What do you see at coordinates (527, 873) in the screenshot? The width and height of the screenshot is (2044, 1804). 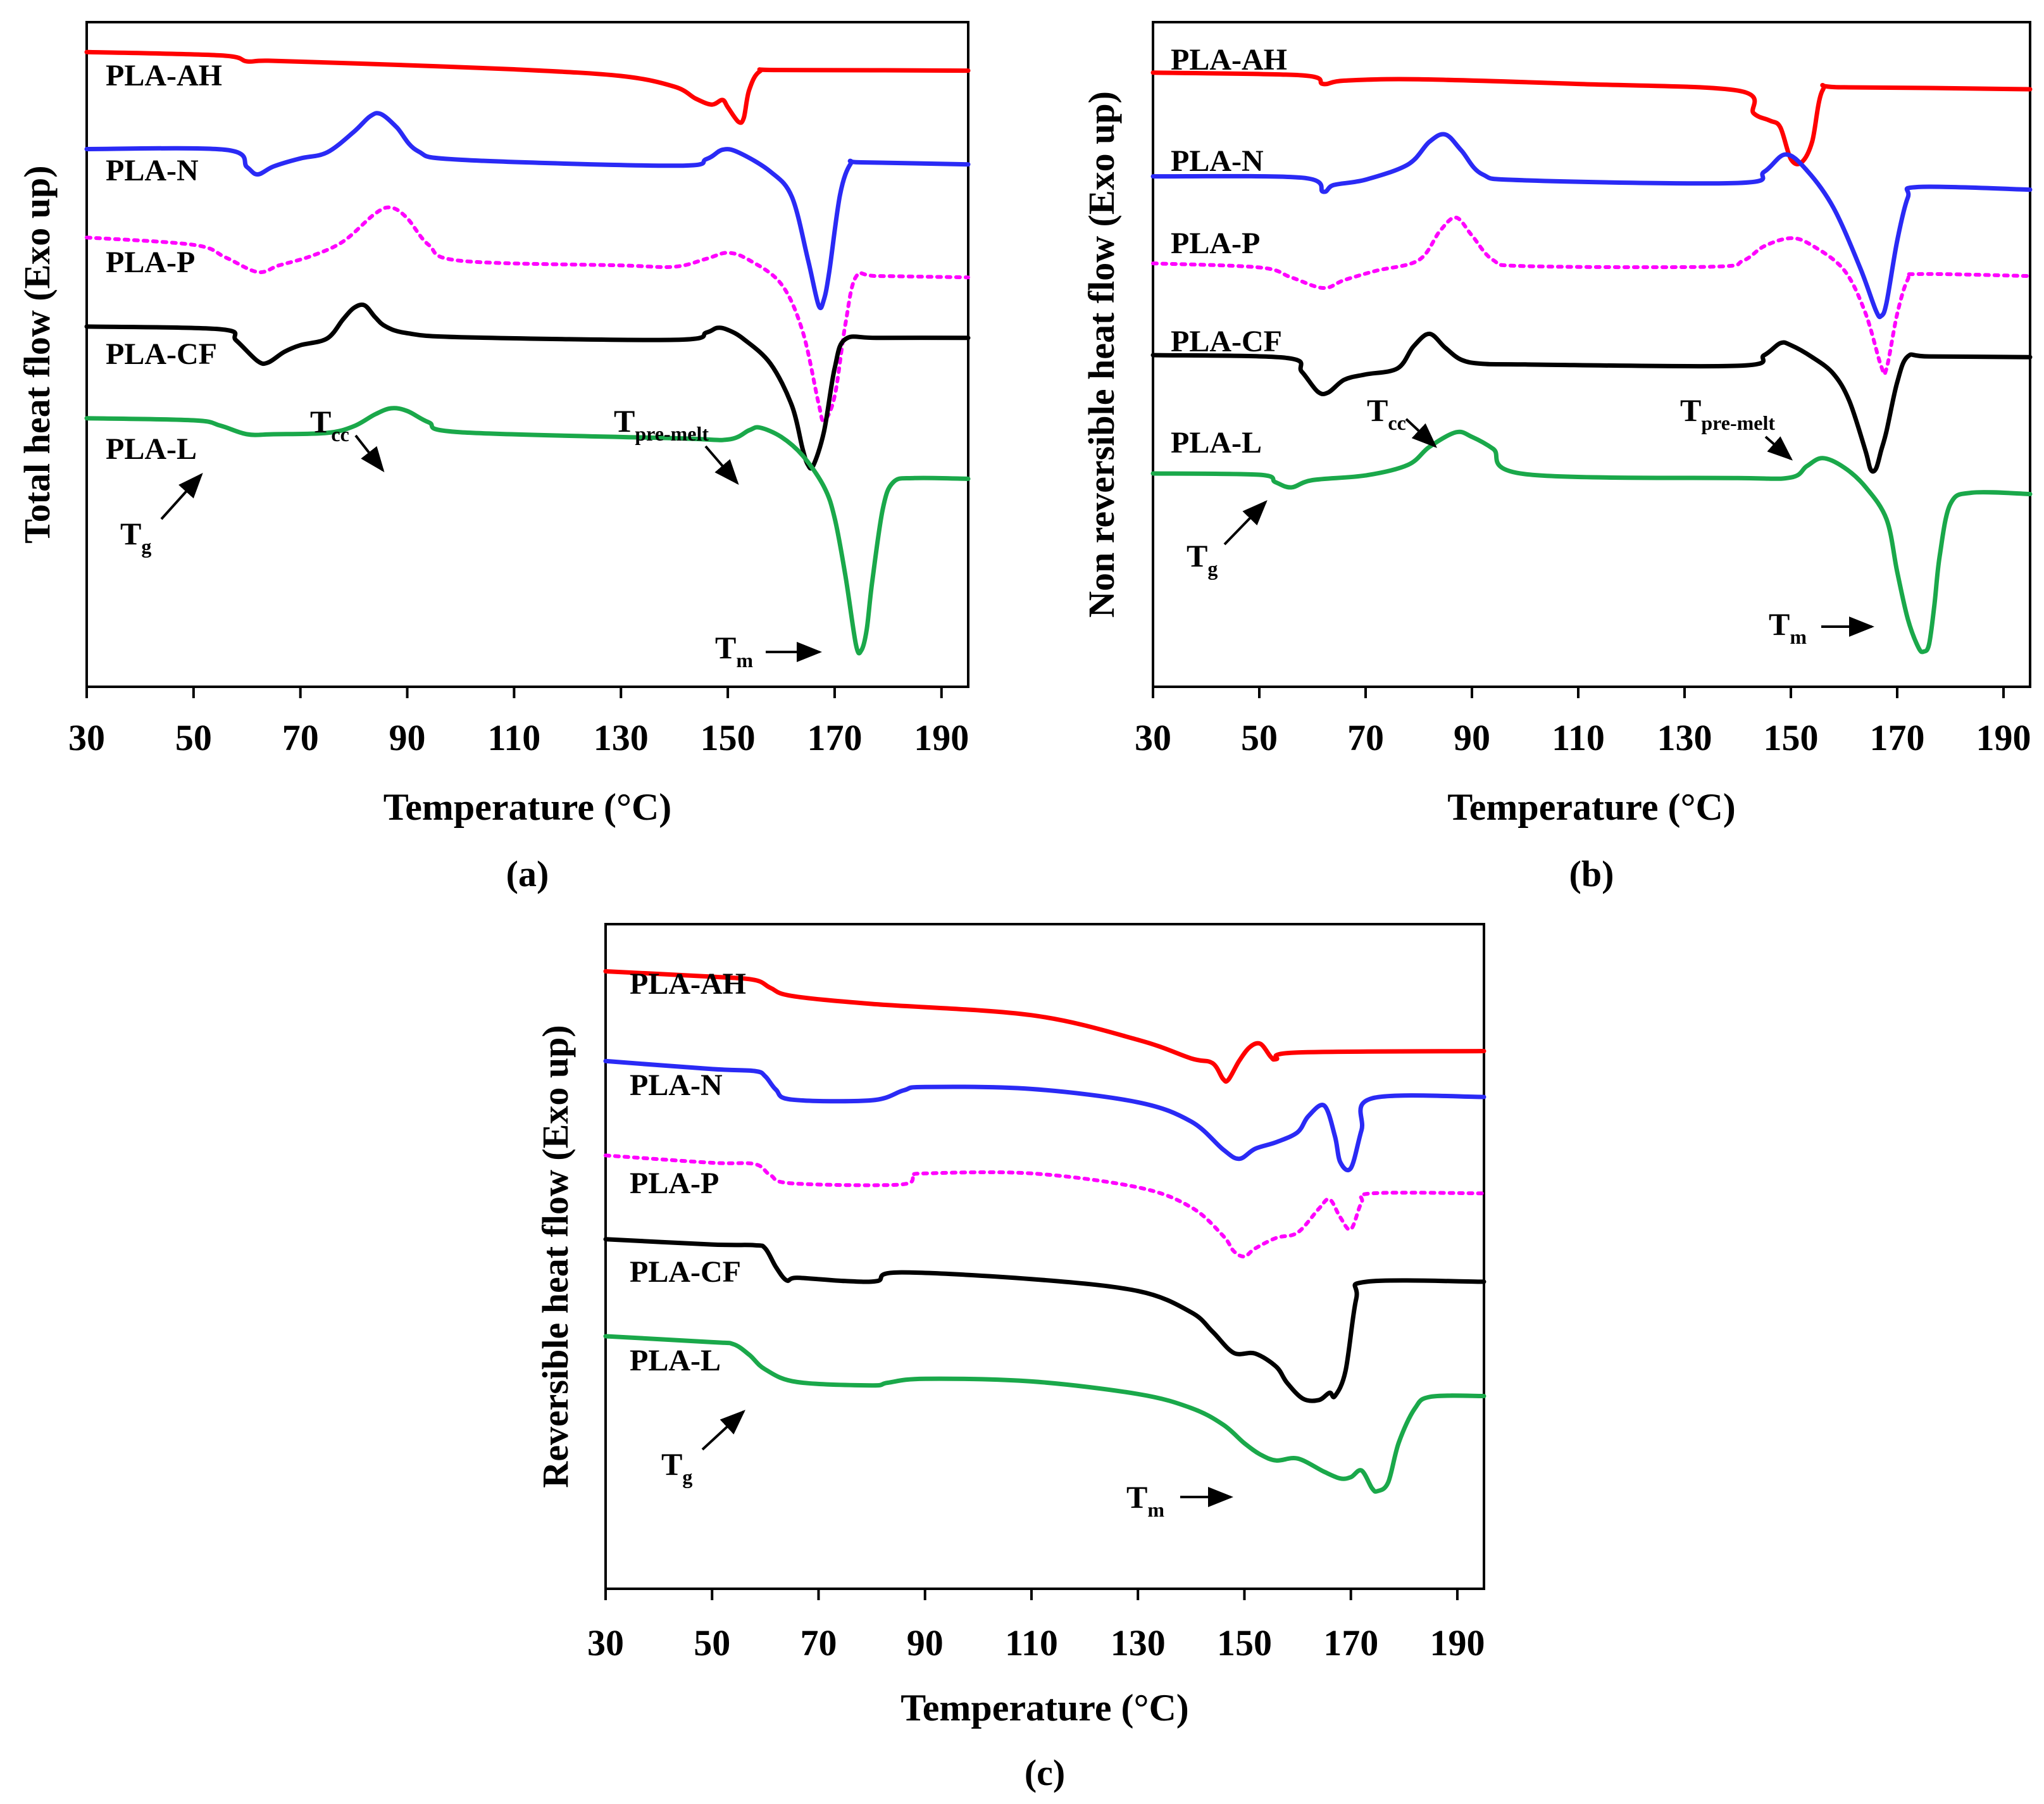 I see `panel-label: (a)` at bounding box center [527, 873].